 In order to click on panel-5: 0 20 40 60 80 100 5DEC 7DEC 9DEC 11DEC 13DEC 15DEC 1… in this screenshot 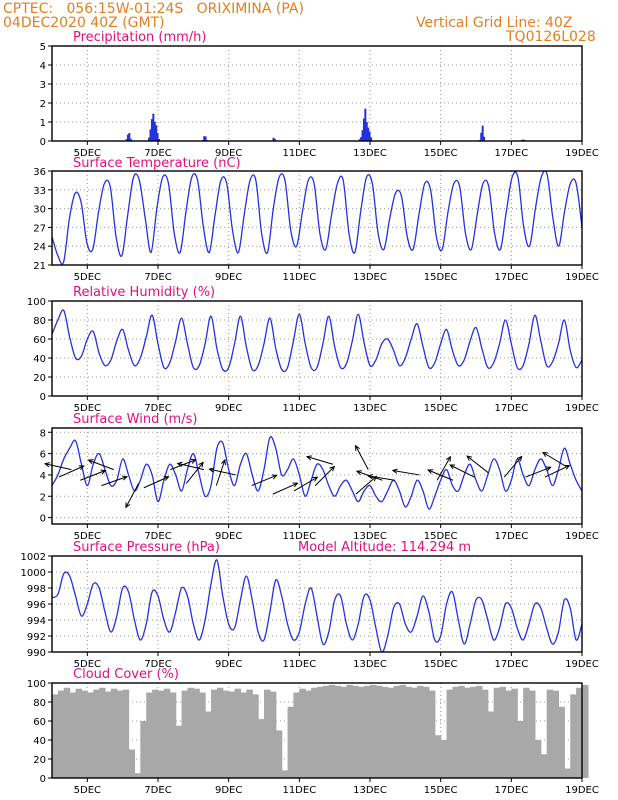, I will do `click(313, 731)`.